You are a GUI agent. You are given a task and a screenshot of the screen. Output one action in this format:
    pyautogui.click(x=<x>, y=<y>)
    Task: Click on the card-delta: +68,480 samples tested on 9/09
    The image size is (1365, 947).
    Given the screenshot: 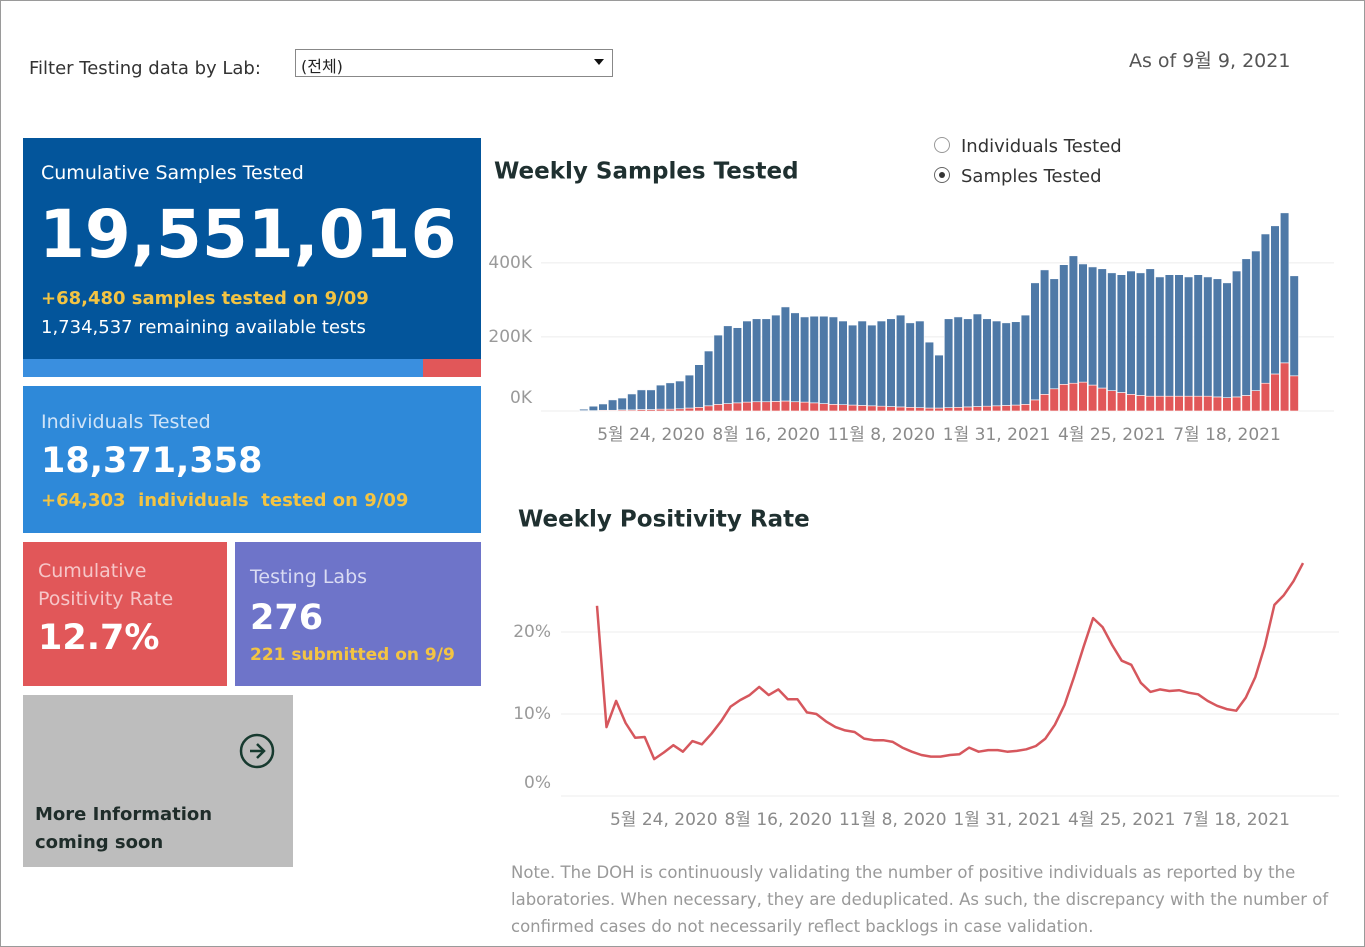 What is the action you would take?
    pyautogui.click(x=205, y=298)
    